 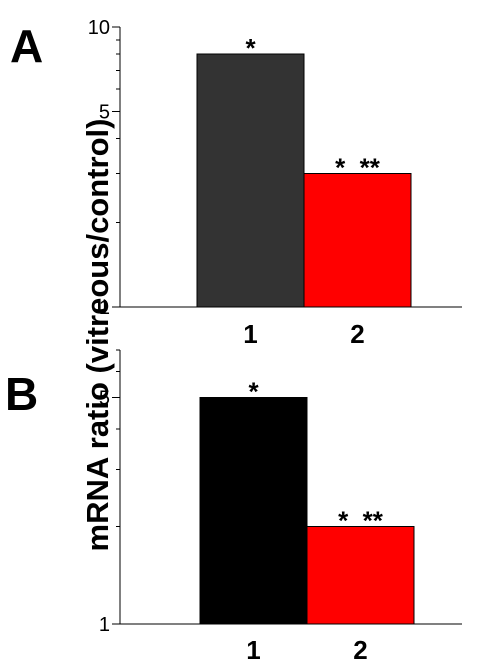 I want to click on panel-letter: B, so click(x=21, y=394).